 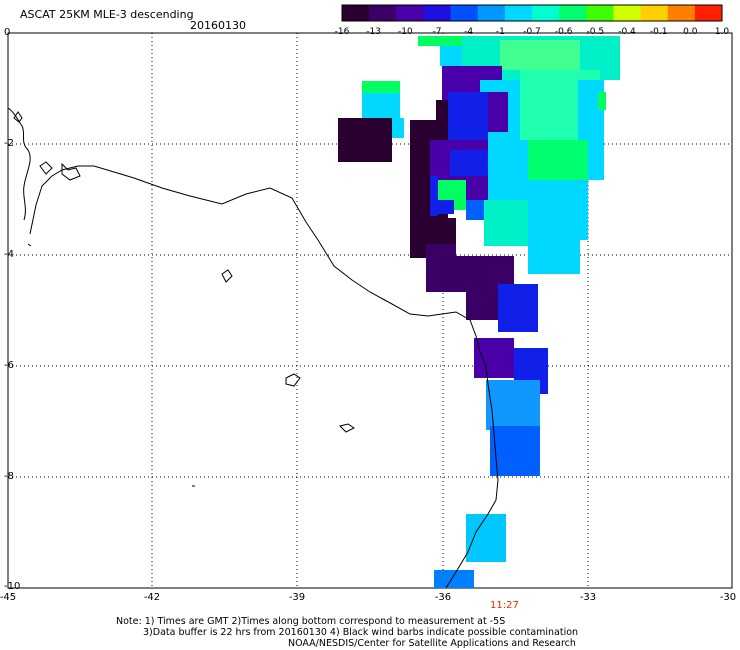 What do you see at coordinates (595, 32) in the screenshot?
I see `colorbar-label: -0.5` at bounding box center [595, 32].